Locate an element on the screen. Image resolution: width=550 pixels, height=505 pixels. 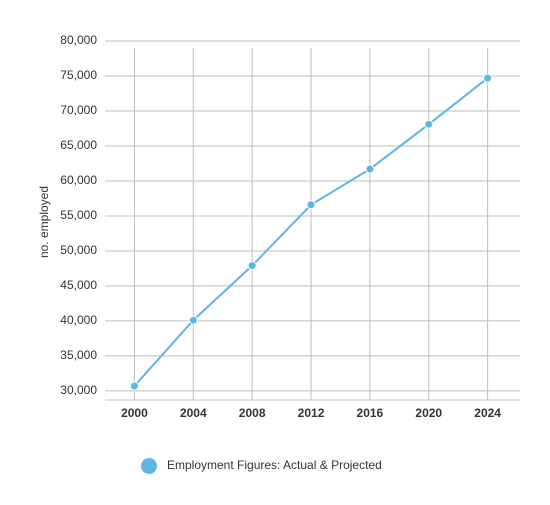
x-tick-label: 2004 is located at coordinates (193, 413).